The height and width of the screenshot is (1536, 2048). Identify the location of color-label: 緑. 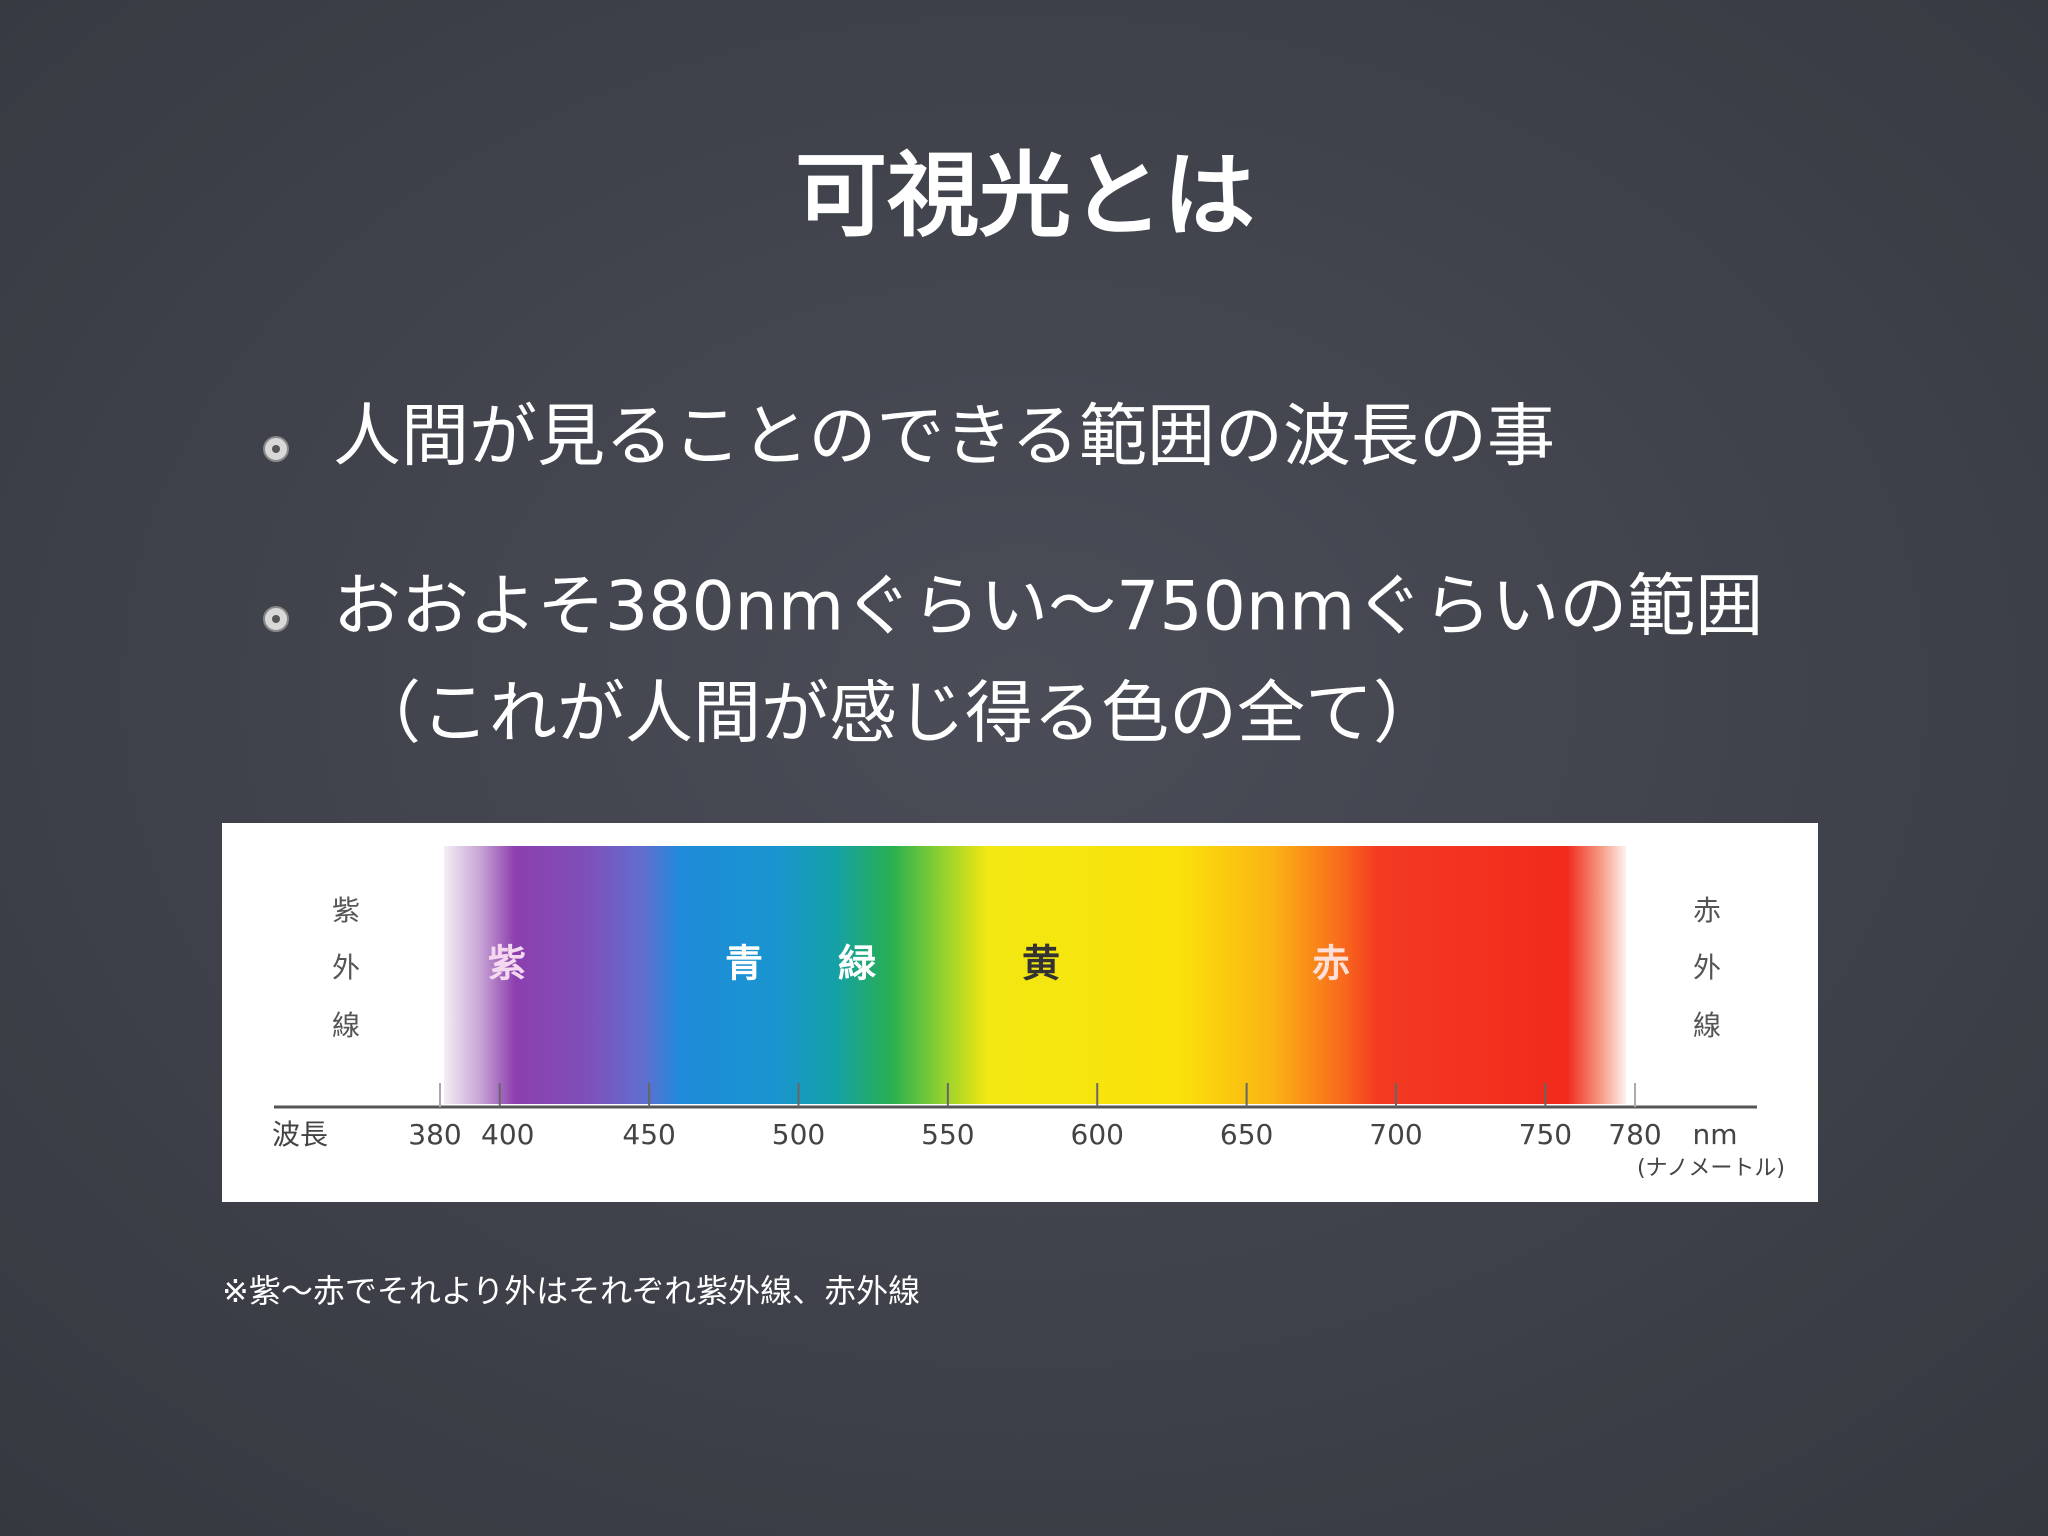
(857, 964).